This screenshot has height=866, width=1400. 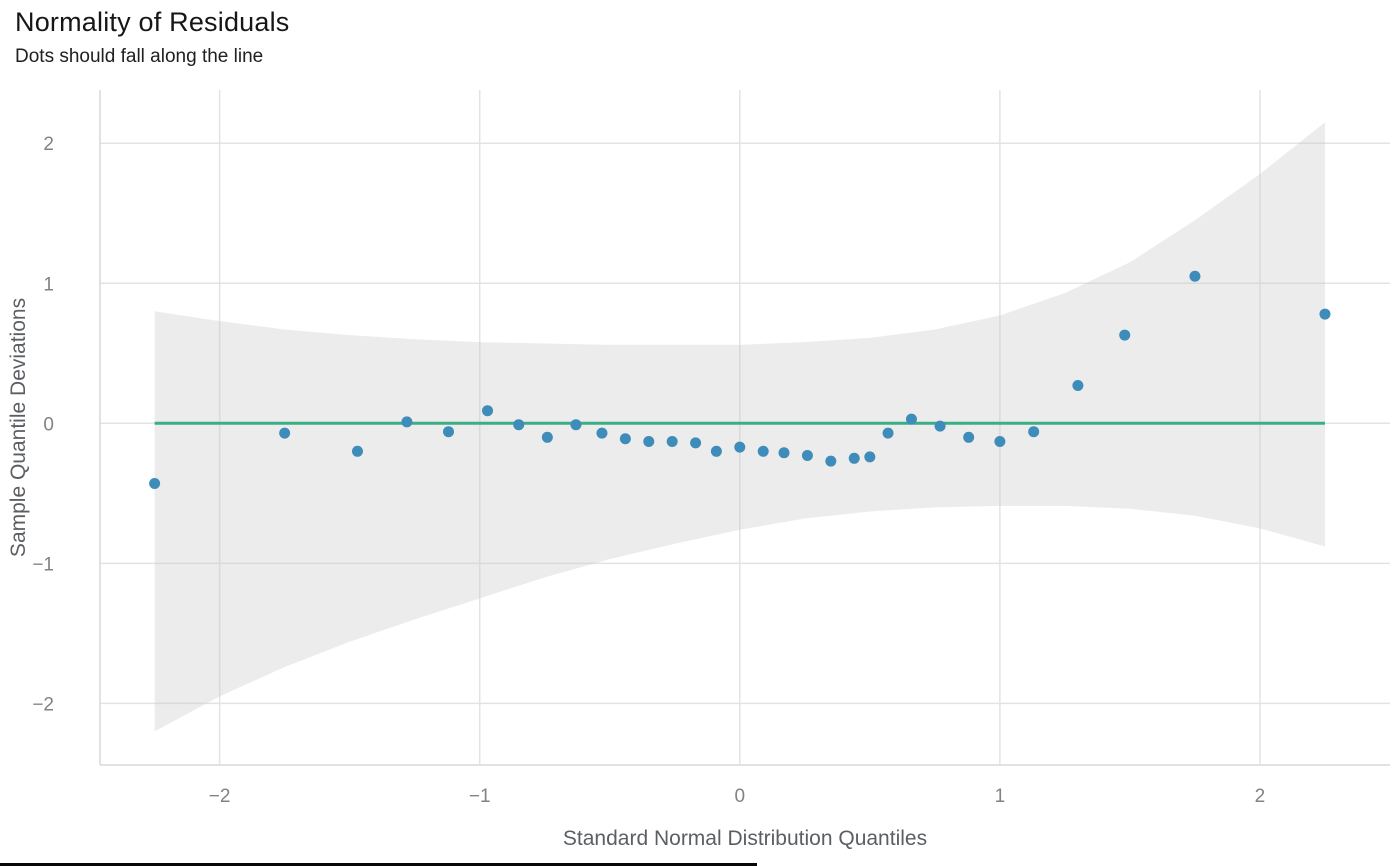 What do you see at coordinates (43, 564) in the screenshot?
I see `y-tick-label: −1` at bounding box center [43, 564].